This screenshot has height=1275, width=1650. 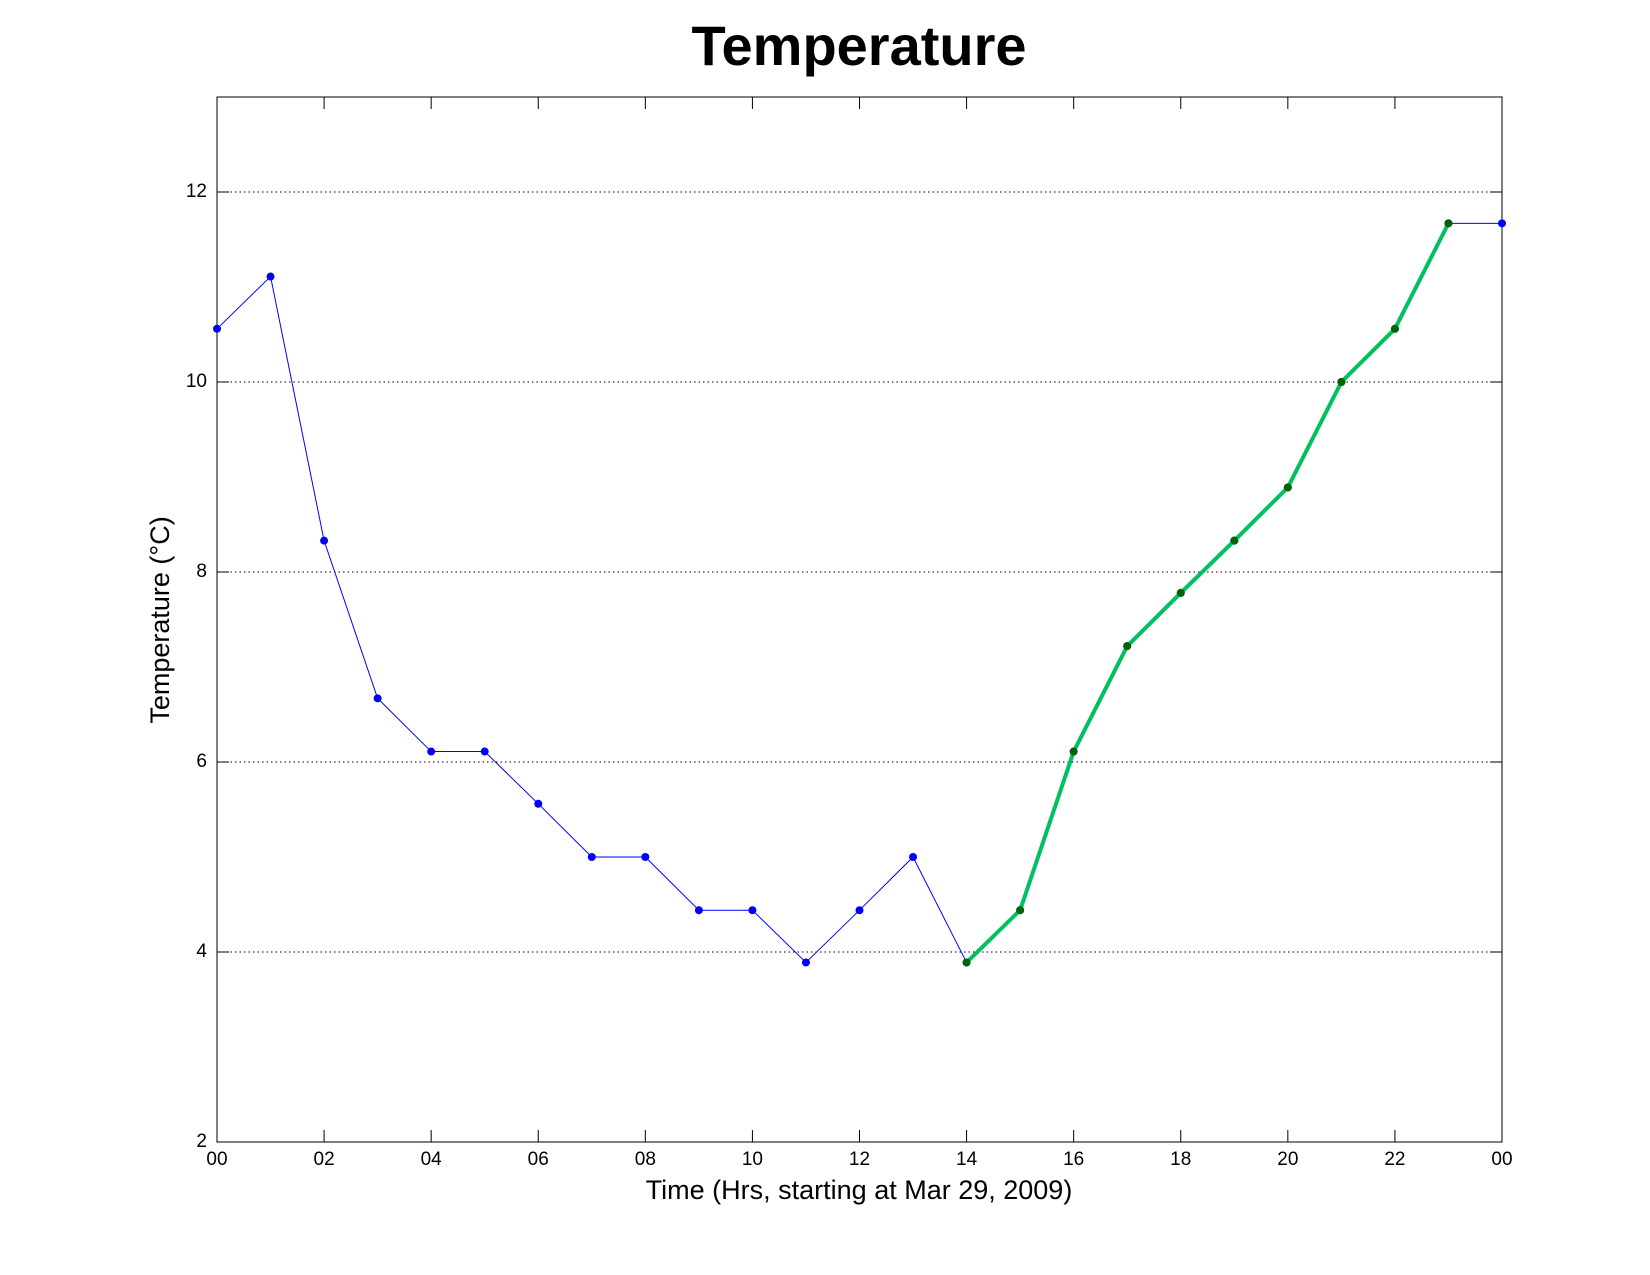 I want to click on x-tick-label: 06, so click(x=538, y=1159).